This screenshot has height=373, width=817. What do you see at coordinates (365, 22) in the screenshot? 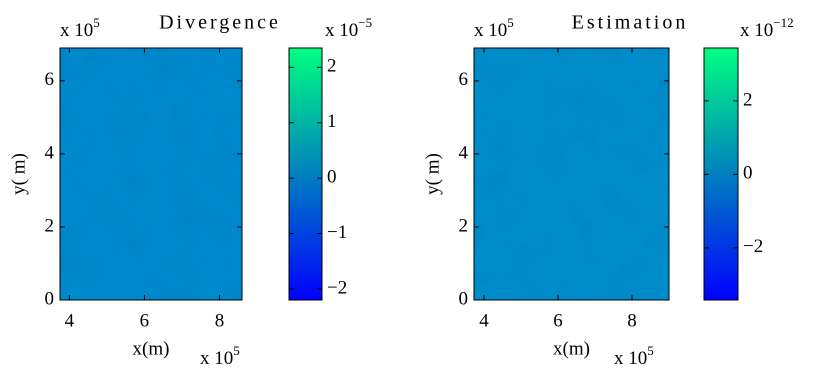
I see `colorbar-multiplier-exponent: −5` at bounding box center [365, 22].